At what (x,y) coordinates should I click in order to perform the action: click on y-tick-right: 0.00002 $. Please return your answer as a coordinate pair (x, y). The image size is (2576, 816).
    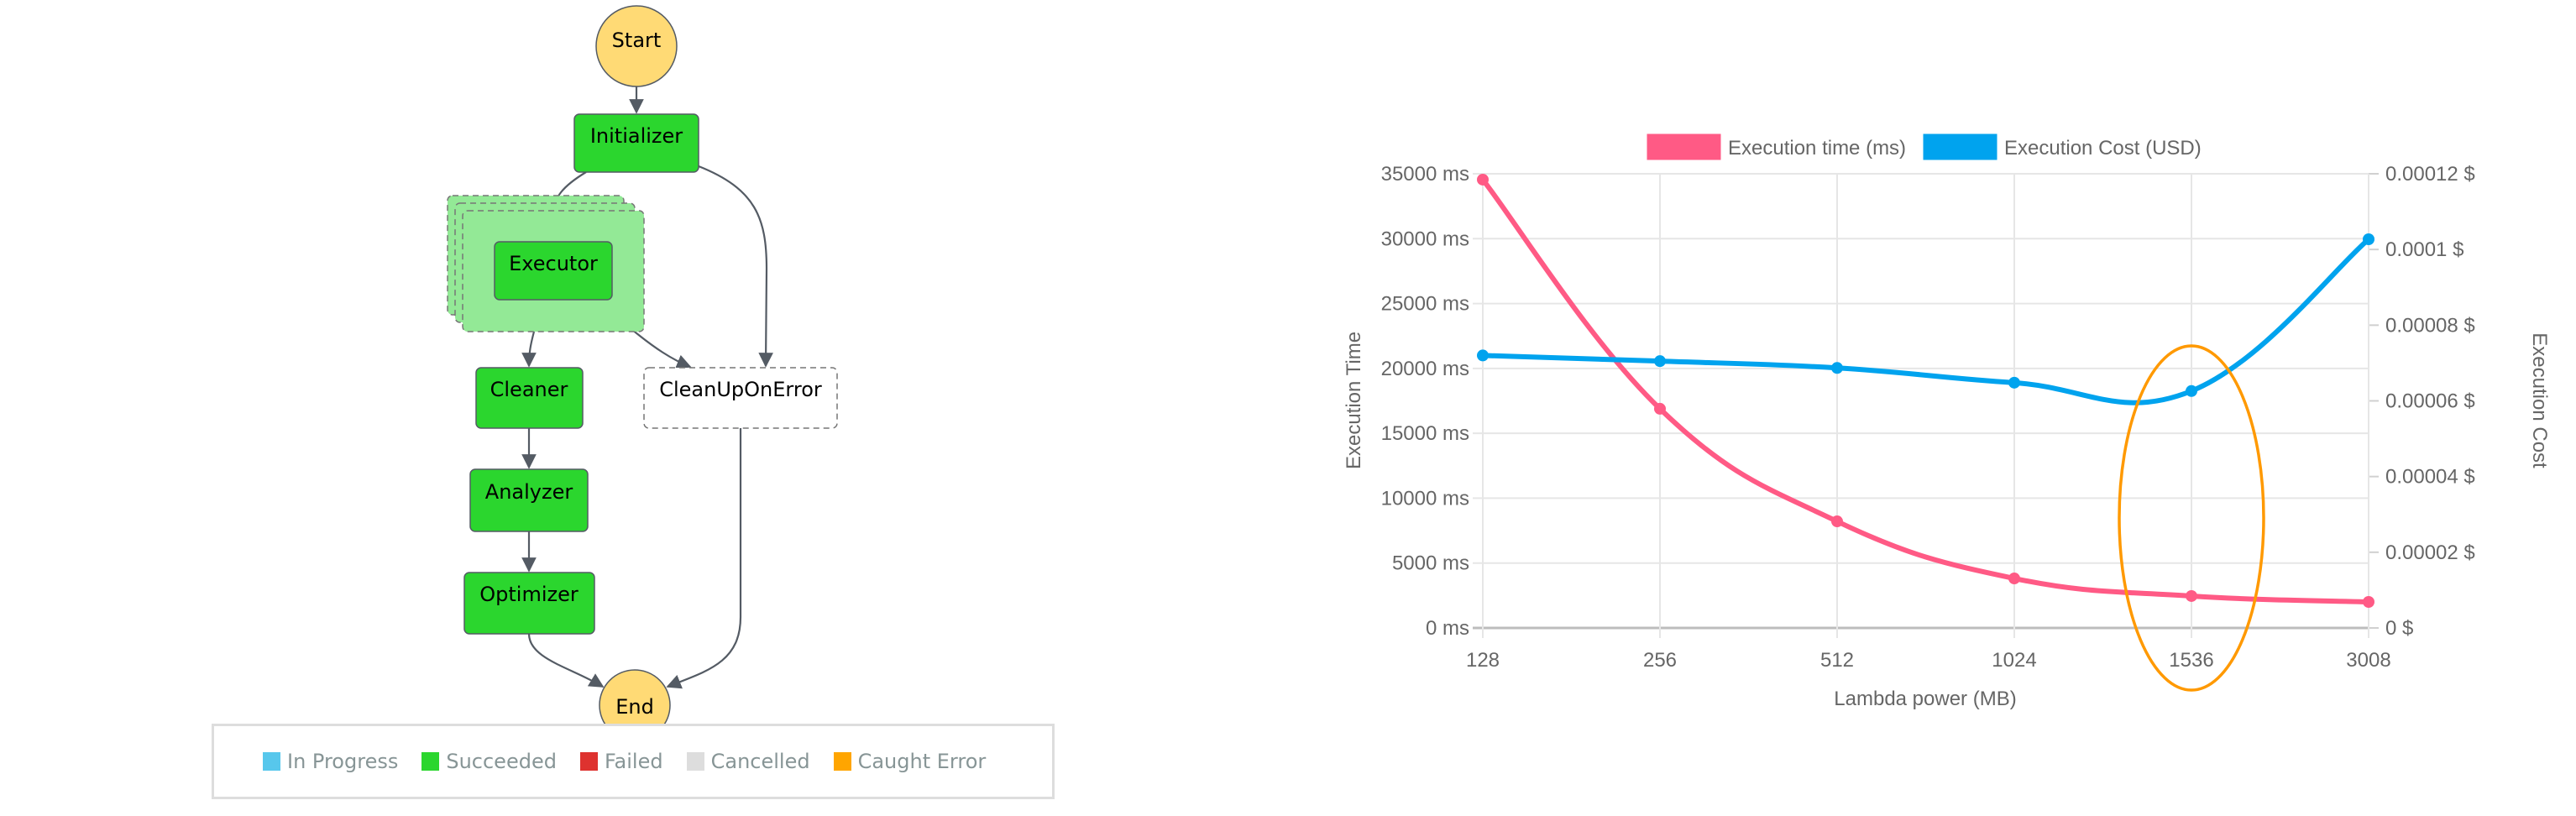
    Looking at the image, I should click on (2430, 552).